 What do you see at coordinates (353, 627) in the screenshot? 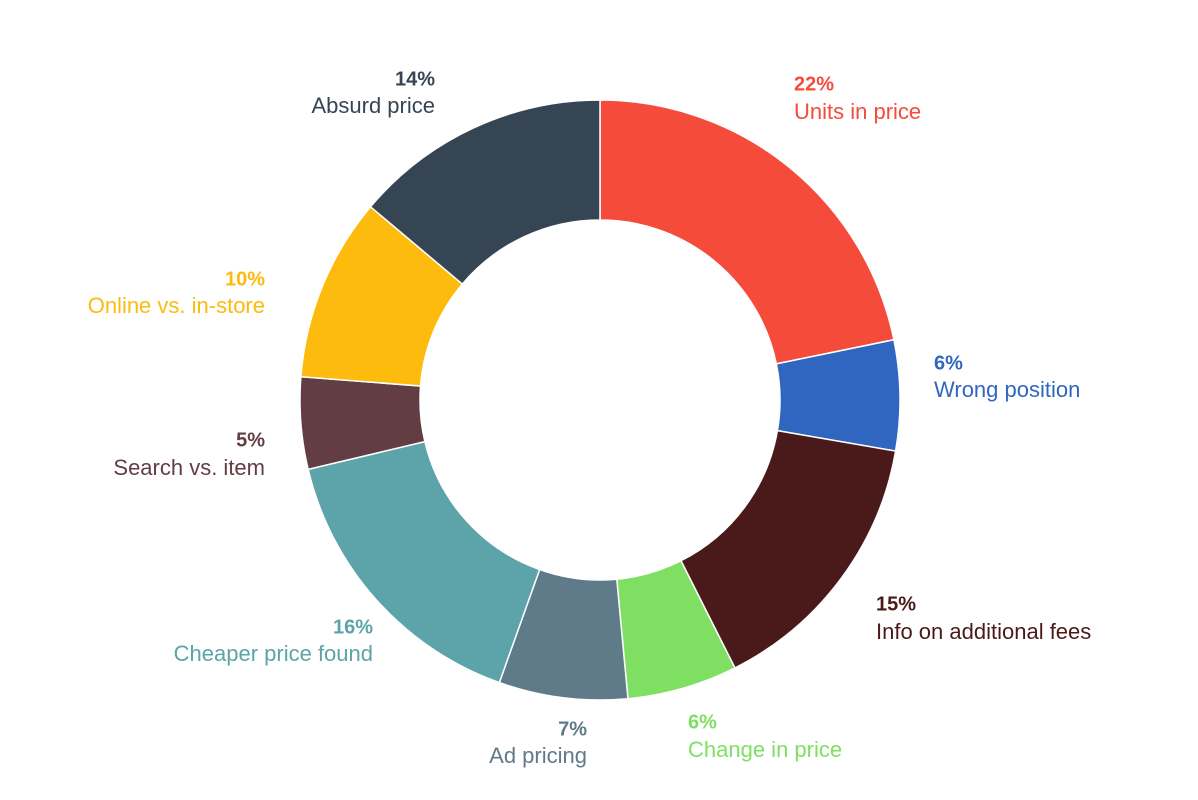
I see `slice-percent: 16%` at bounding box center [353, 627].